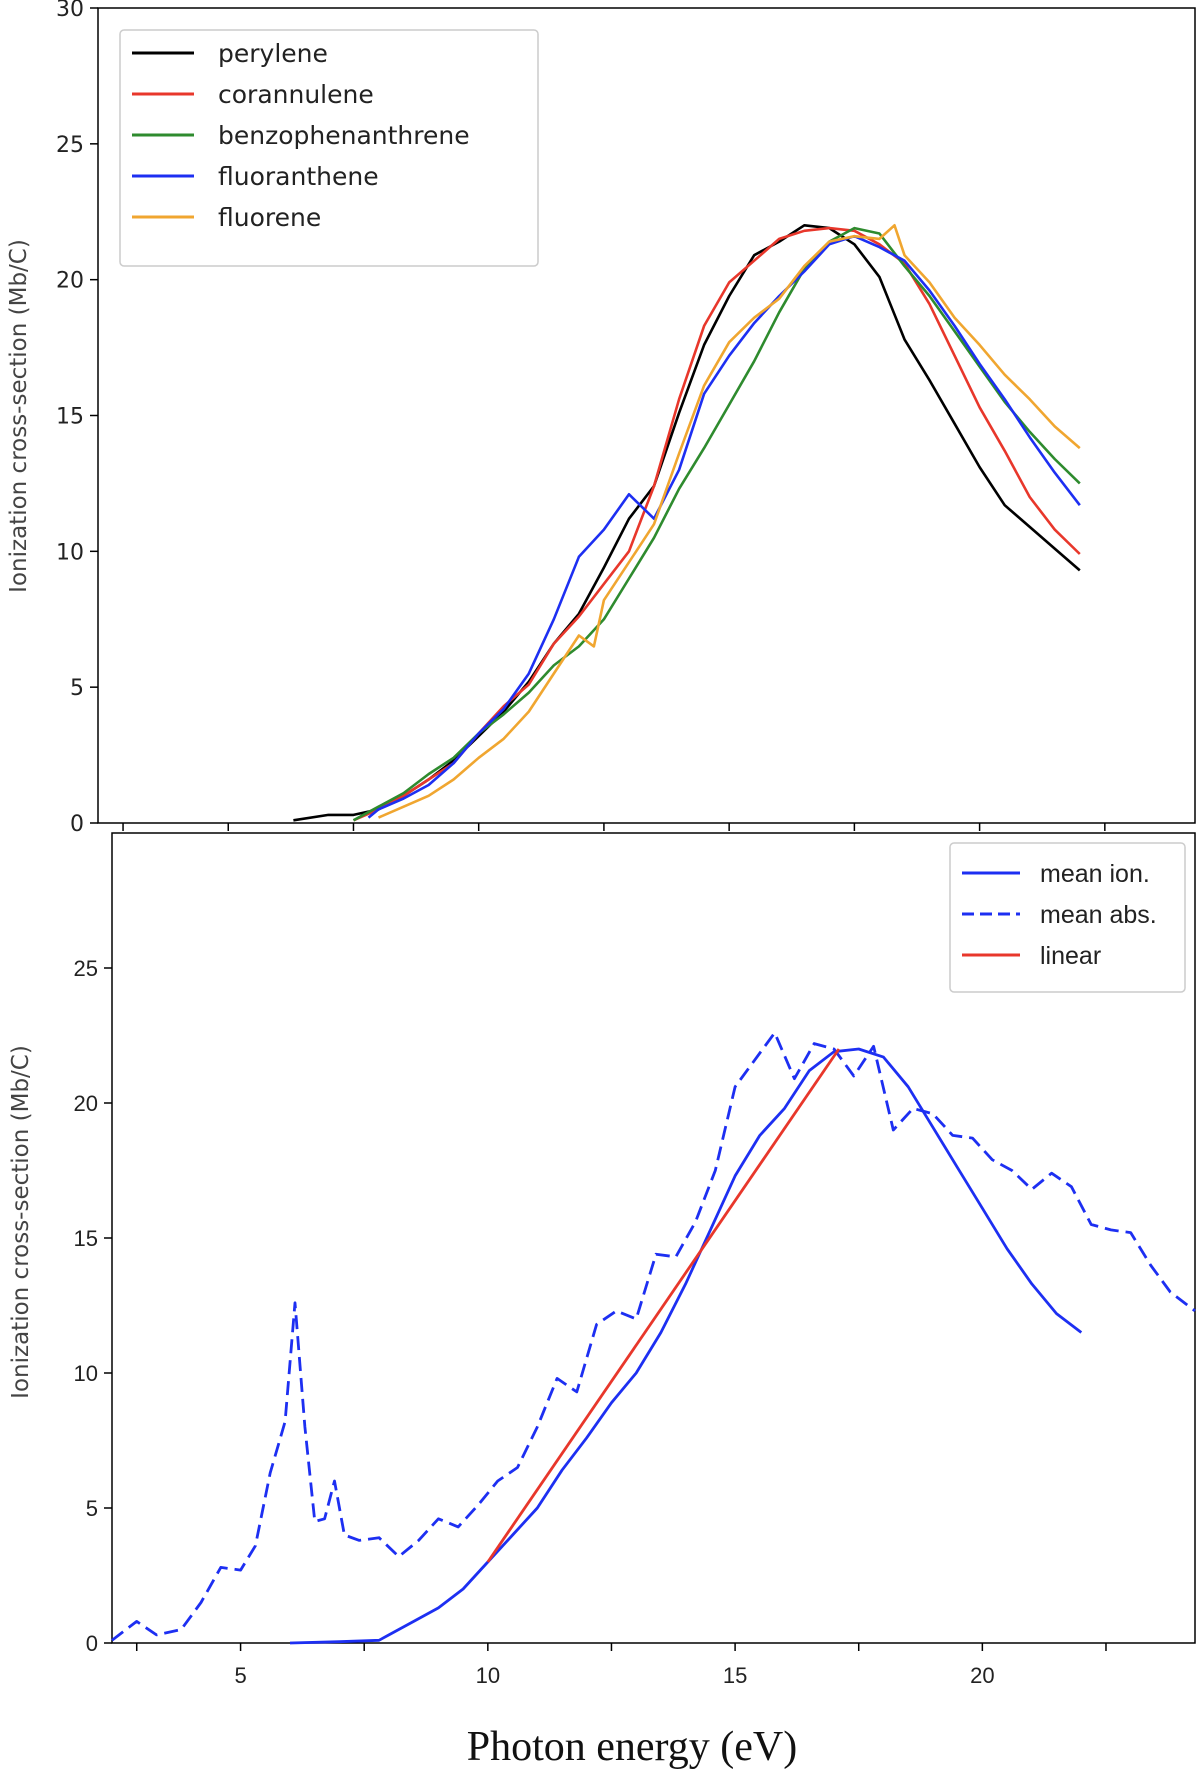 This screenshot has width=1200, height=1774. Describe the element at coordinates (1095, 874) in the screenshot. I see `bottom-legend-label: mean ion.` at that location.